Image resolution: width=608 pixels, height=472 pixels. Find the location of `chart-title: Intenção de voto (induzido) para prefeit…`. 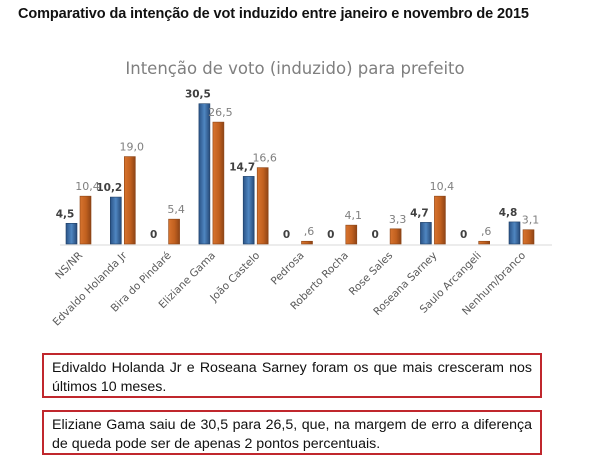

chart-title: Intenção de voto (induzido) para prefeit… is located at coordinates (294, 68).